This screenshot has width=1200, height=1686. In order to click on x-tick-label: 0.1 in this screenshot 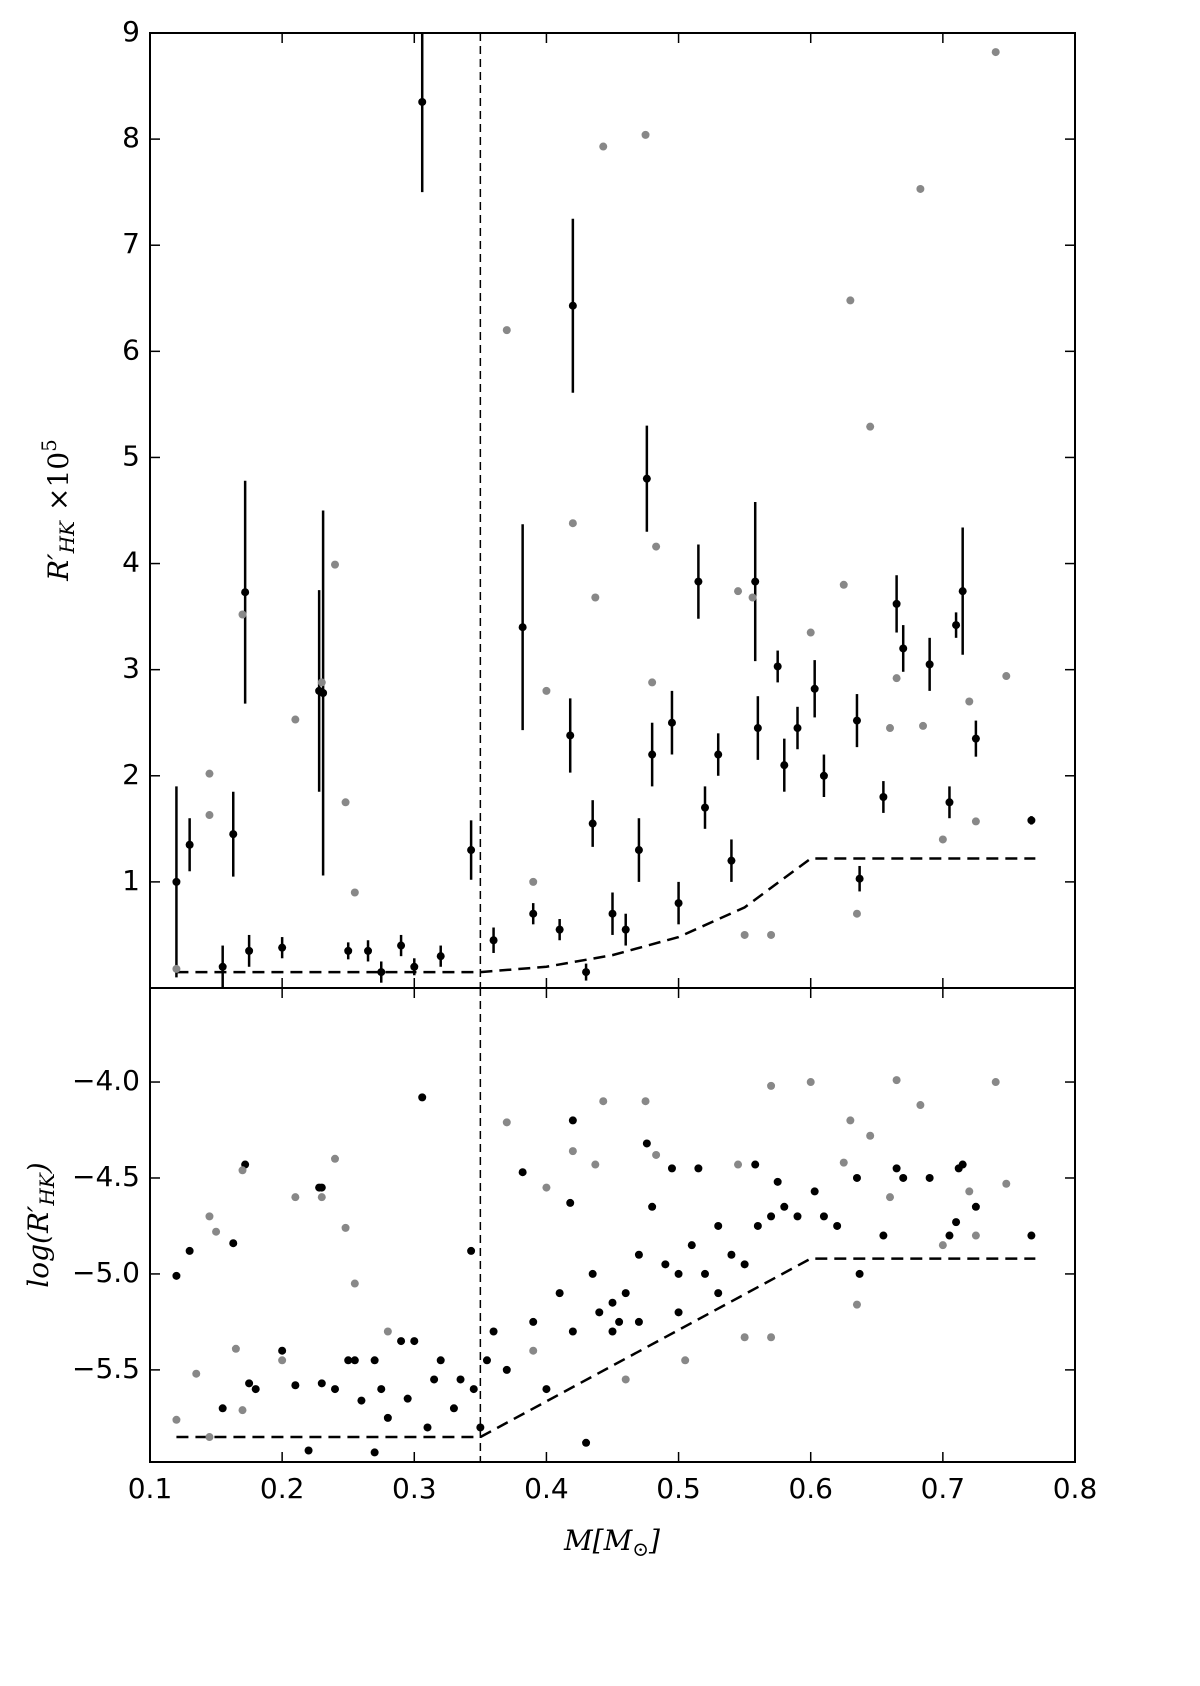, I will do `click(150, 1488)`.